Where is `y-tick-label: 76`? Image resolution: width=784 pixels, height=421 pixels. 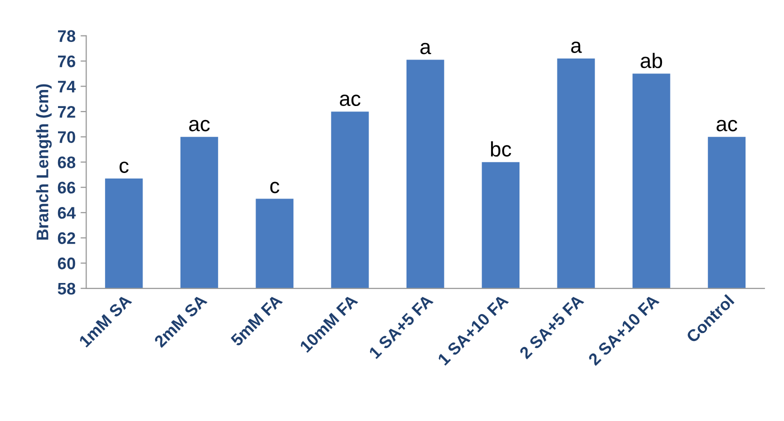 y-tick-label: 76 is located at coordinates (67, 61).